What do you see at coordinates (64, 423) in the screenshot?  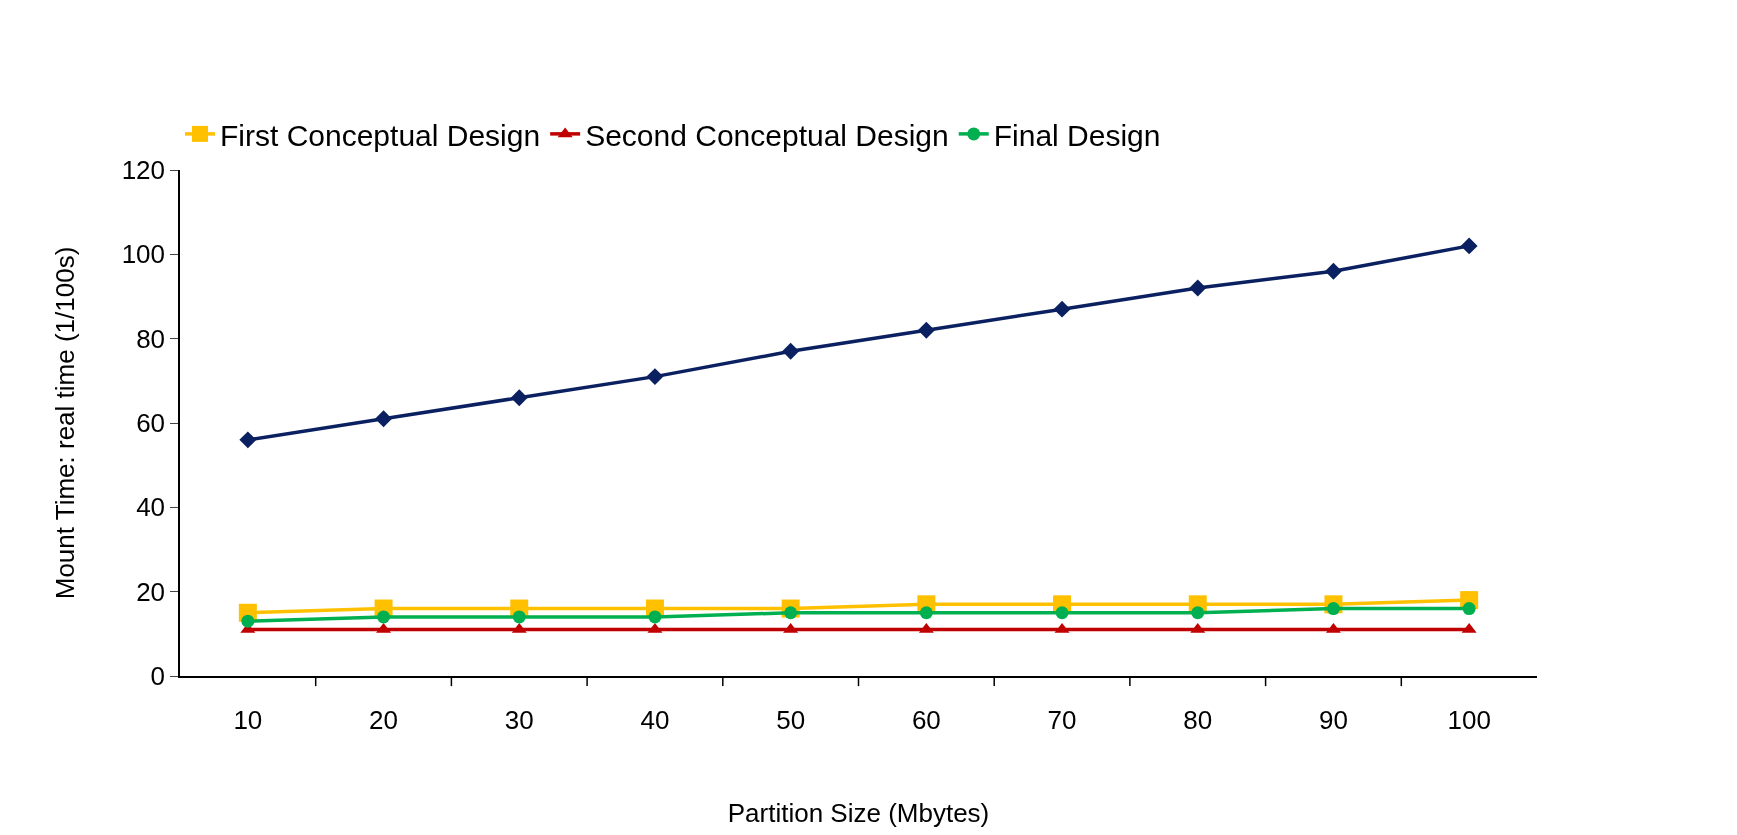 I see `y-axis-title: Mount Time: real time (1/100s)` at bounding box center [64, 423].